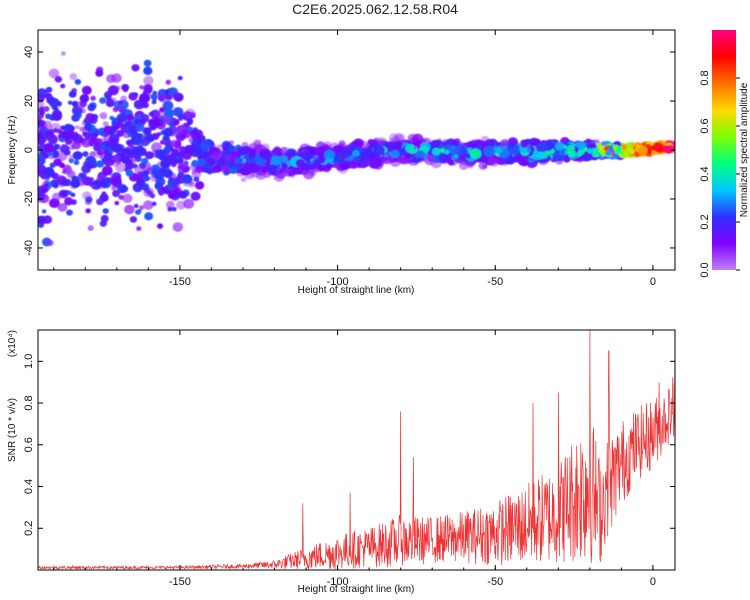  Describe the element at coordinates (495, 282) in the screenshot. I see `x-tick-label: -50` at that location.